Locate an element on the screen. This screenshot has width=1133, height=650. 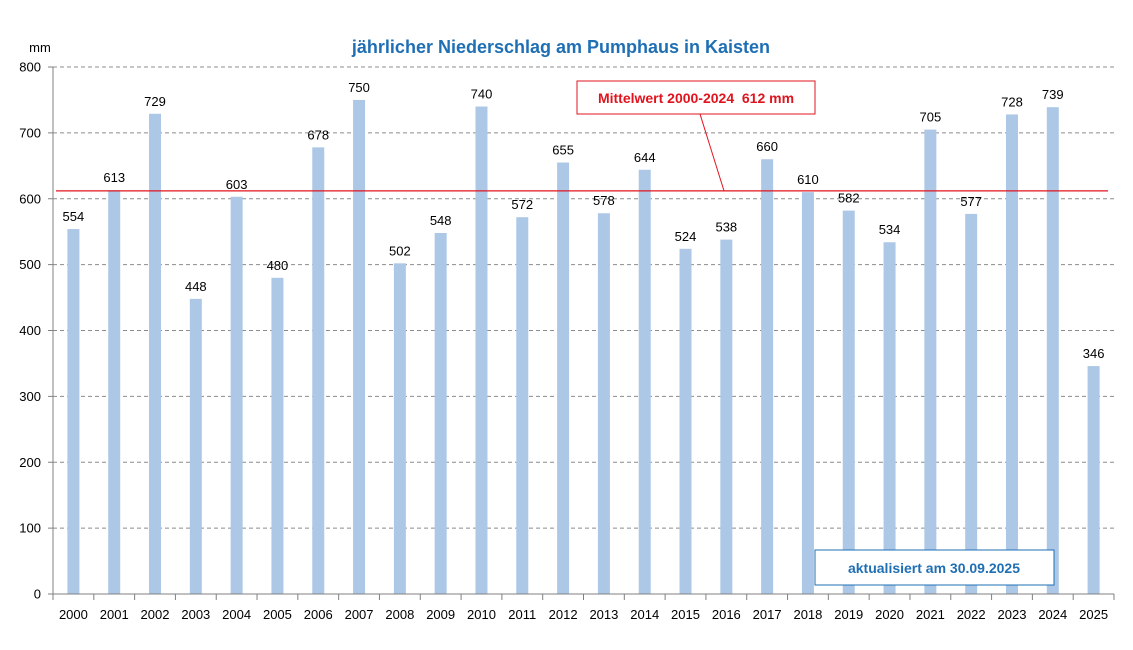
x-tick-label: 2015 is located at coordinates (685, 614).